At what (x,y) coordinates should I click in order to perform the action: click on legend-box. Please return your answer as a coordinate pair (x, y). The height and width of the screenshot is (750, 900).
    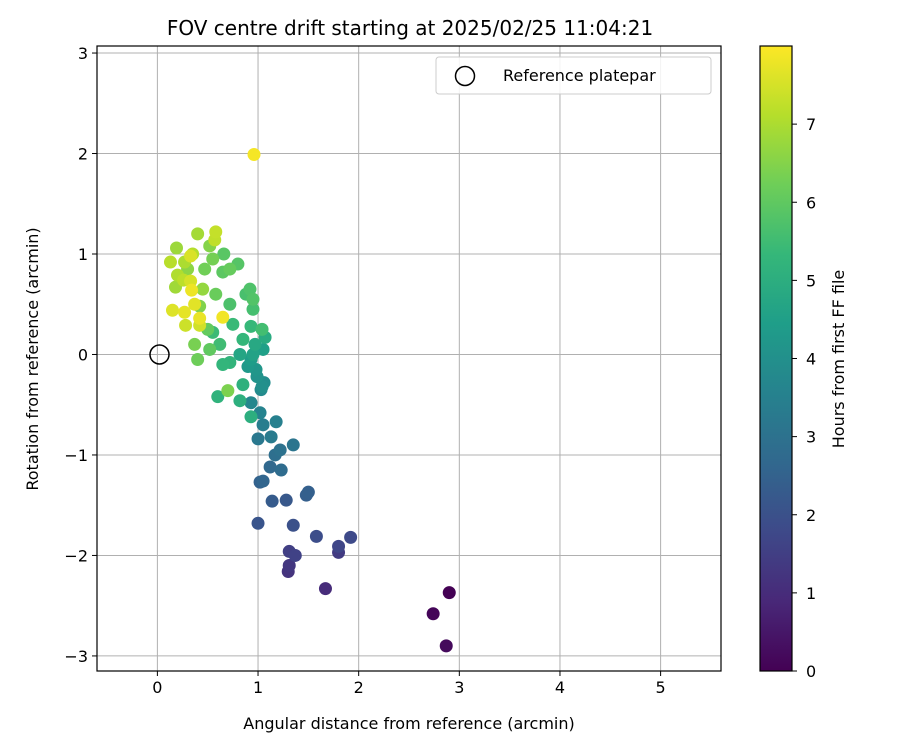
    Looking at the image, I should click on (573, 75).